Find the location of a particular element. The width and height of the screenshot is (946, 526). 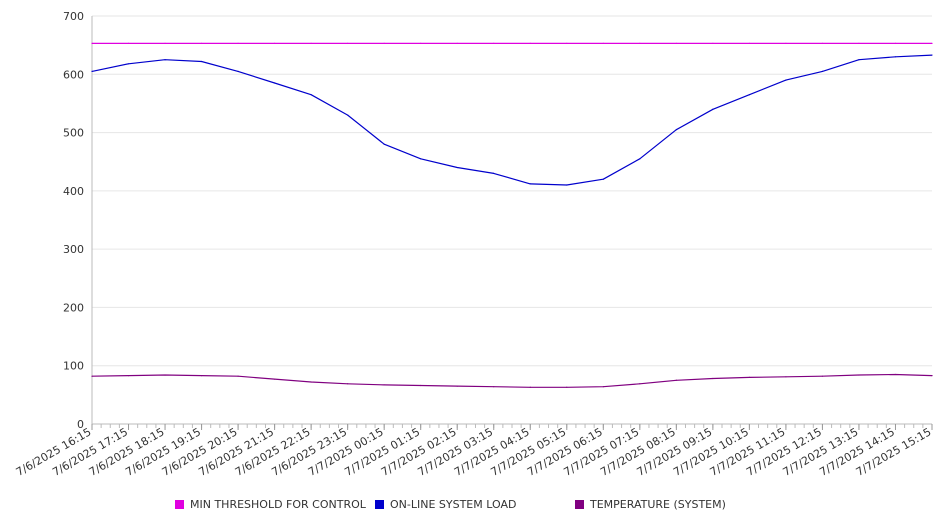

legend-label-temperature: TEMPERATURE (SYSTEM) is located at coordinates (658, 504).